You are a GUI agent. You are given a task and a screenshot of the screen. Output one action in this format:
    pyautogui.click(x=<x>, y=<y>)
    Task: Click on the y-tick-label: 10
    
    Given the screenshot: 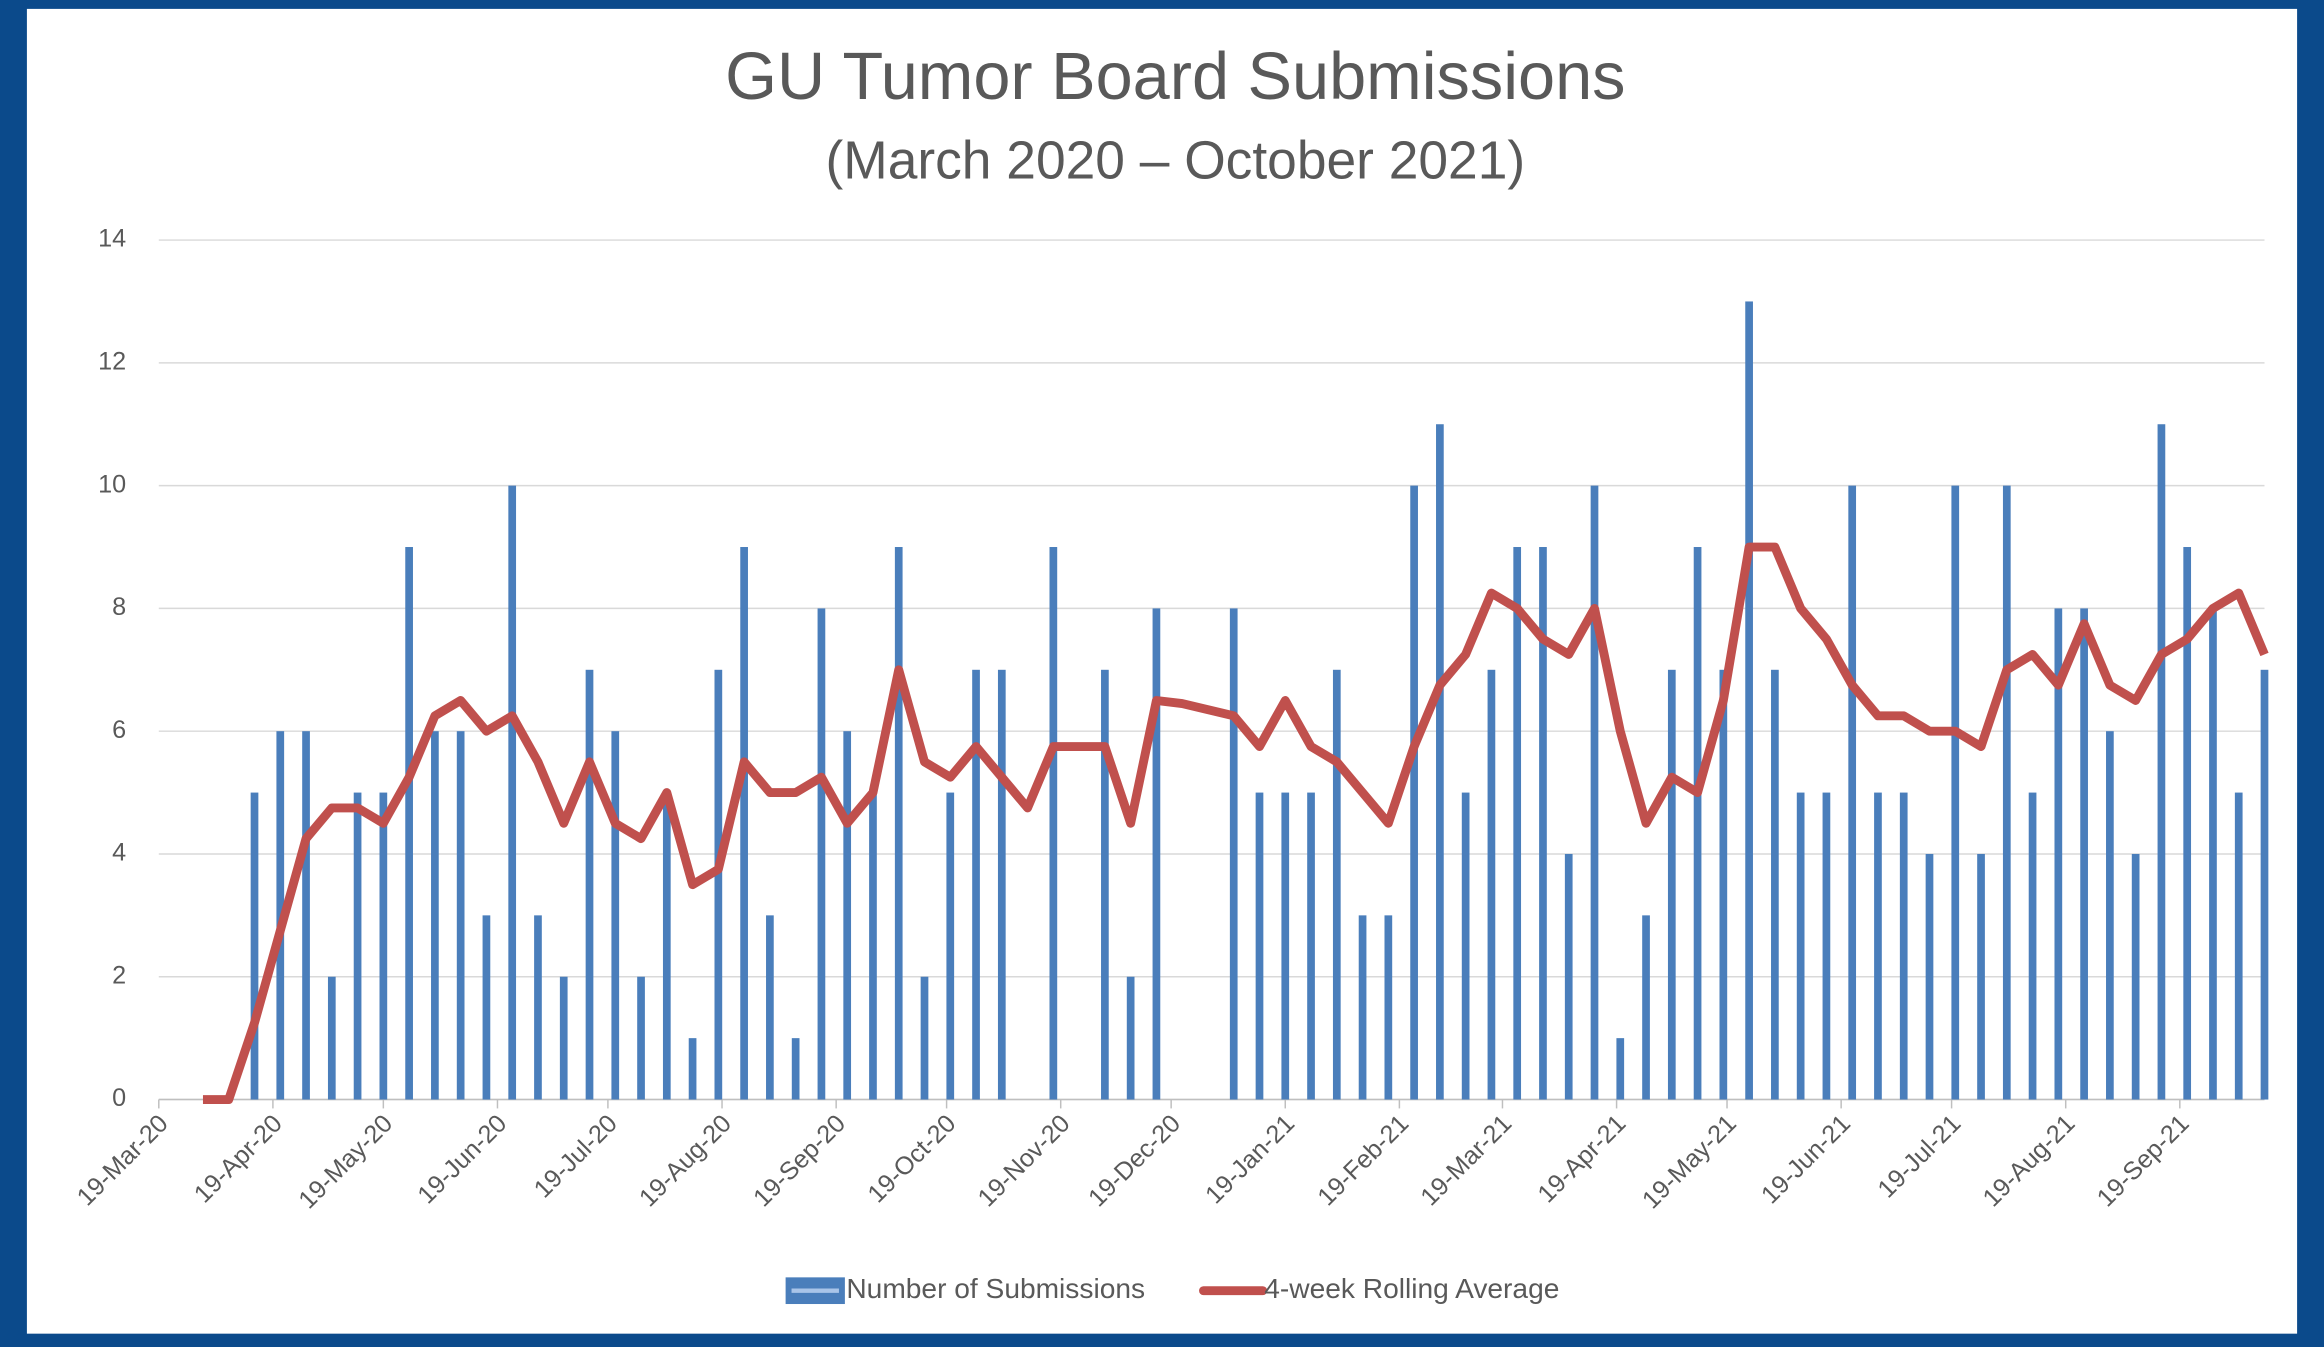 What is the action you would take?
    pyautogui.click(x=112, y=484)
    